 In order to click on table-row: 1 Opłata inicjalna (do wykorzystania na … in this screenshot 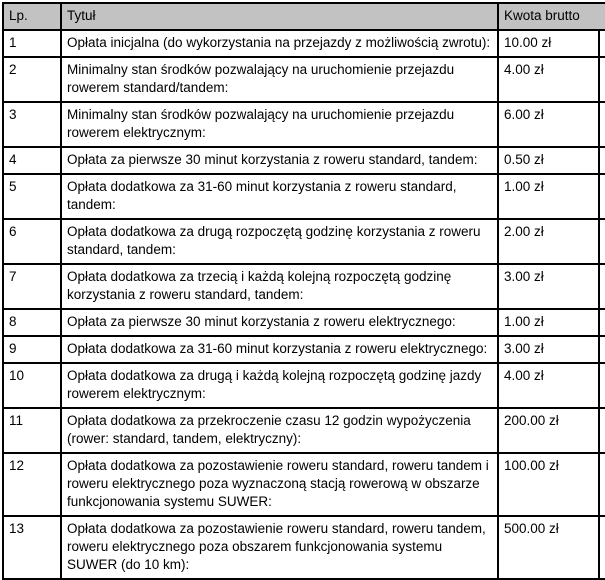, I will do `click(304, 44)`.